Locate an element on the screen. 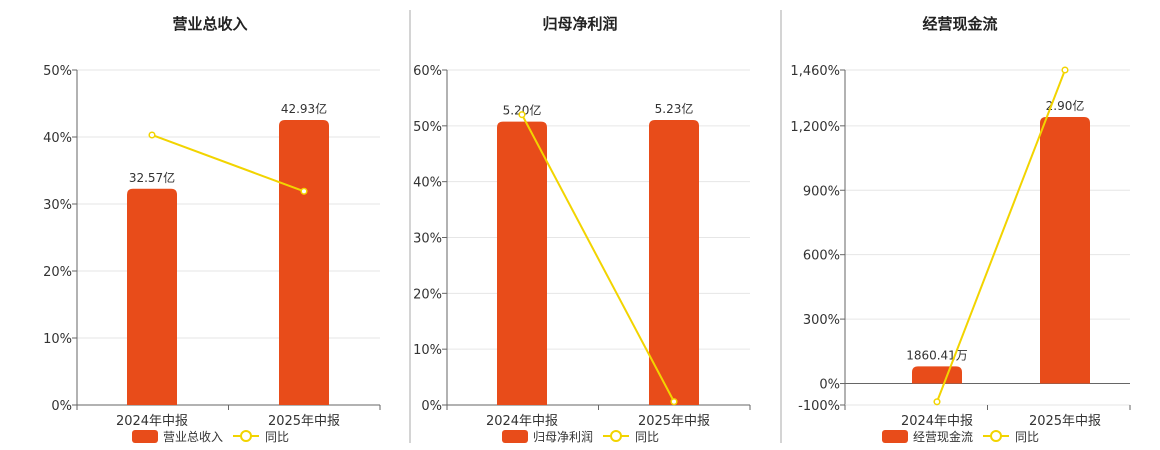  bar-data-label: 32.57亿 is located at coordinates (152, 177).